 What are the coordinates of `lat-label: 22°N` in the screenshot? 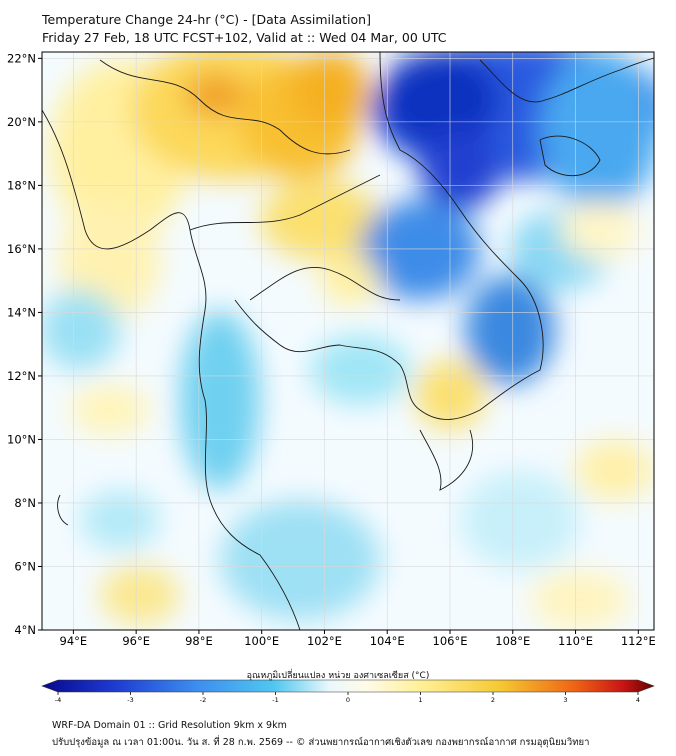 It's located at (21, 58).